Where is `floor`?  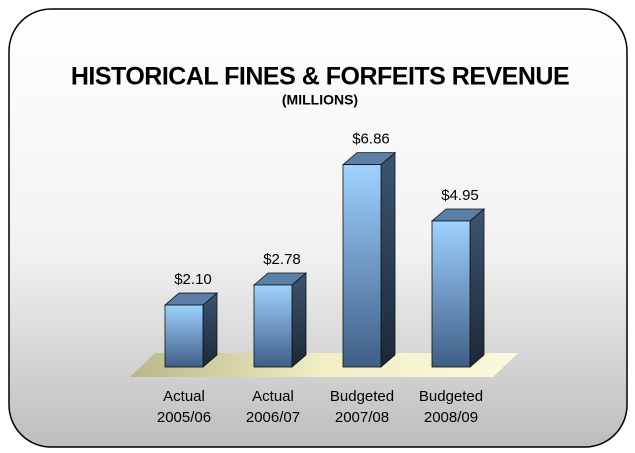 floor is located at coordinates (324, 365).